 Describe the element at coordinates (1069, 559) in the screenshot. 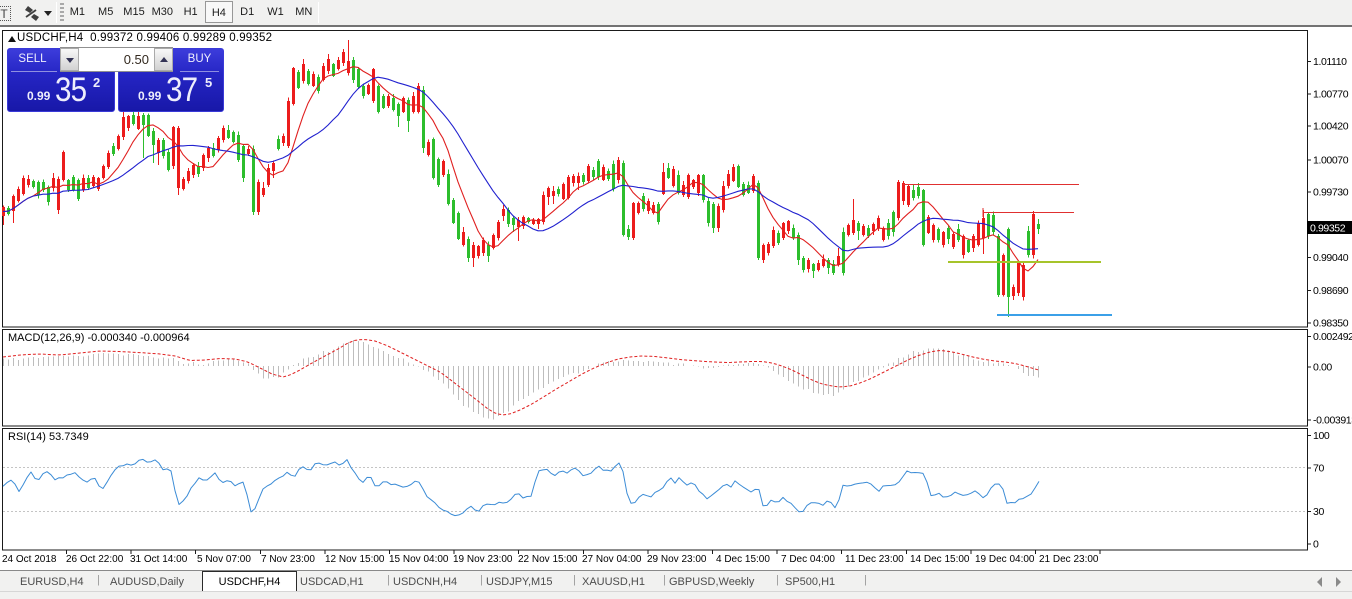

I see `svg-text: 21 Dec 23:00` at that location.